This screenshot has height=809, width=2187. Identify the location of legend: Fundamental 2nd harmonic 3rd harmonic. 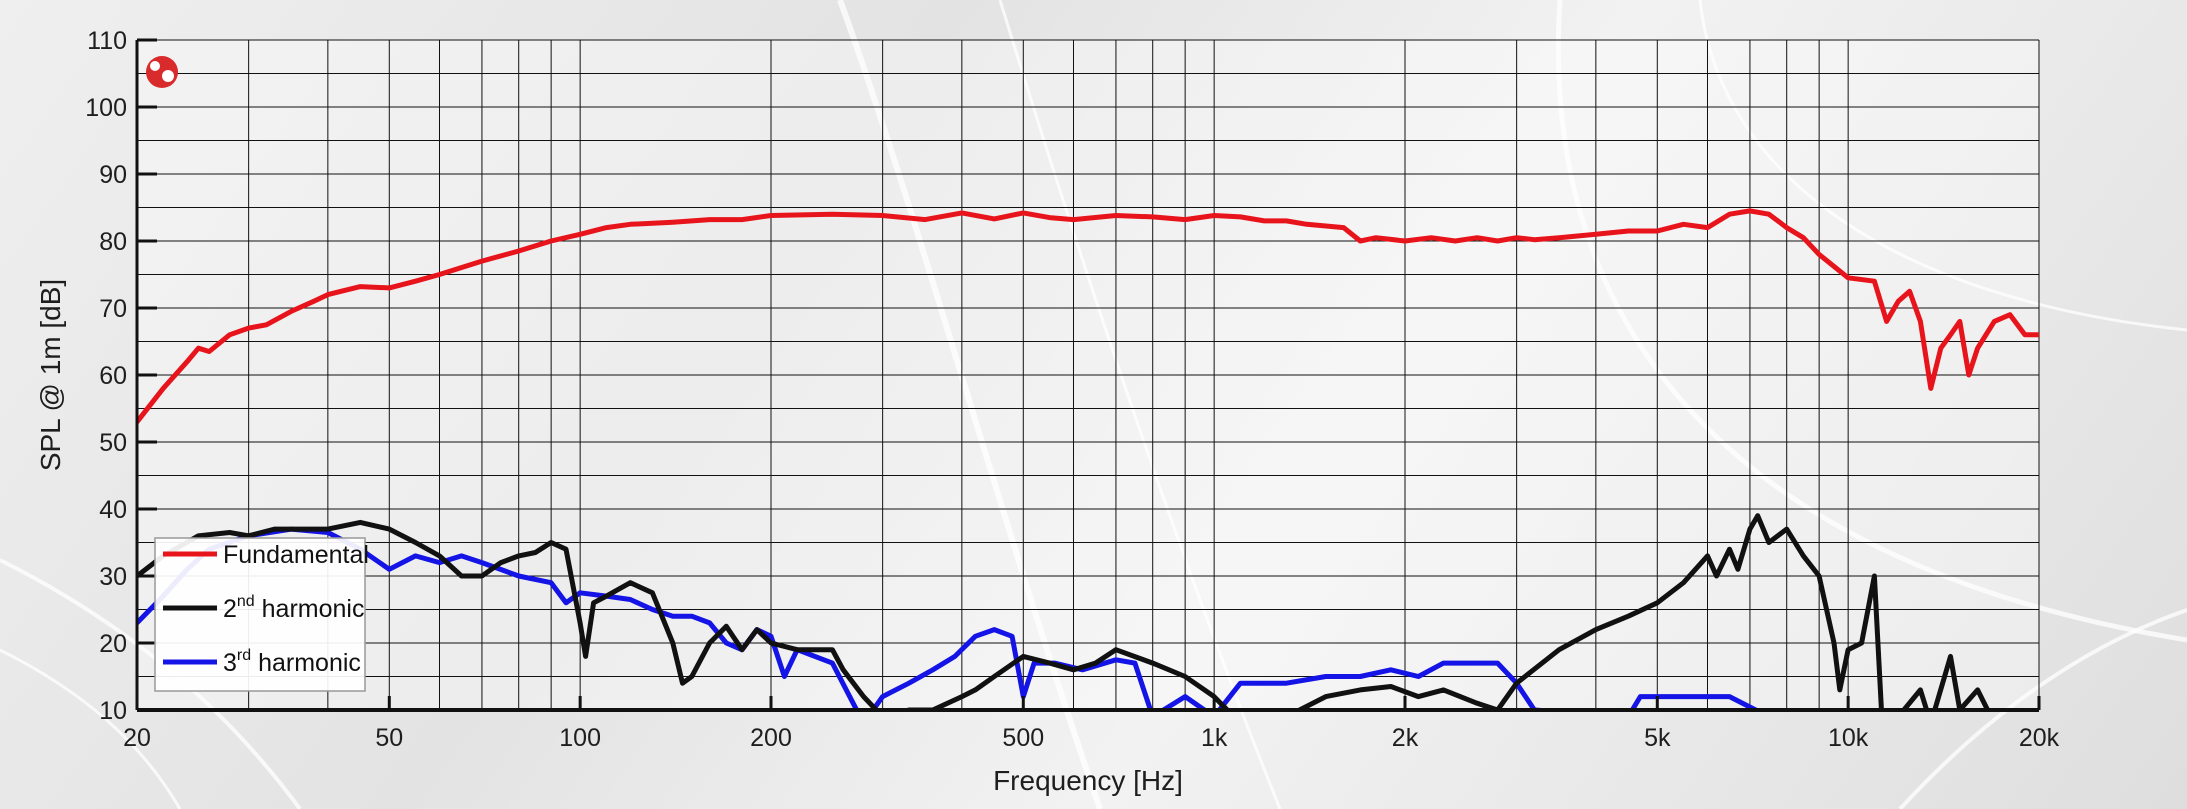
(261, 614).